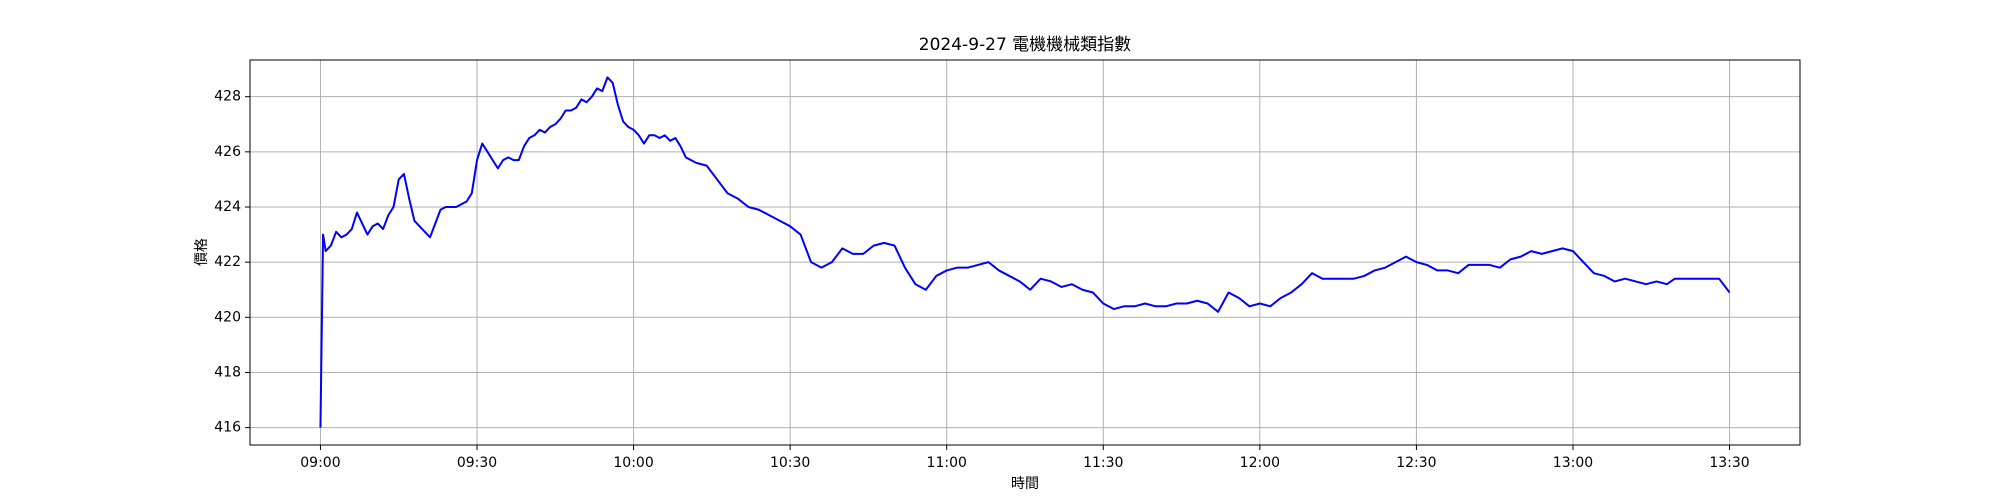 The image size is (2000, 500). I want to click on x-tick-label: 12:00, so click(1260, 463).